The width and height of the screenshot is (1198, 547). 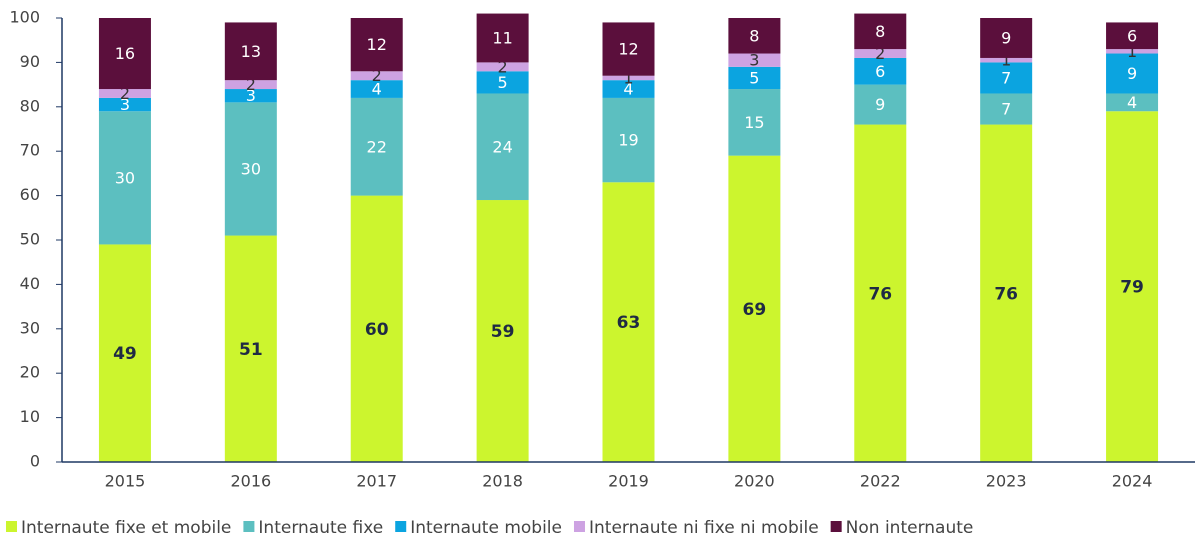 What do you see at coordinates (376, 481) in the screenshot?
I see `x-tick-label: 2017` at bounding box center [376, 481].